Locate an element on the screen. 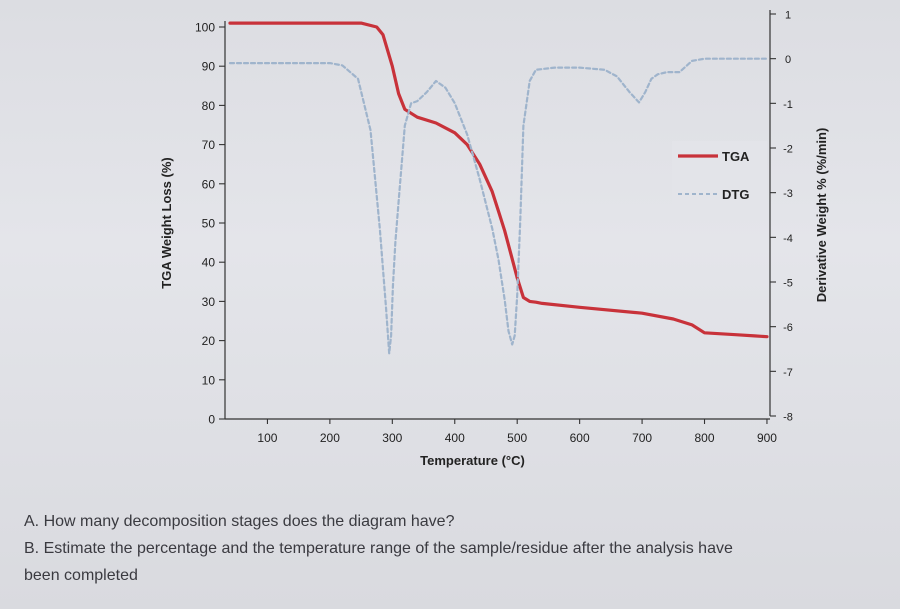  y-tick-label: 80 is located at coordinates (209, 106).